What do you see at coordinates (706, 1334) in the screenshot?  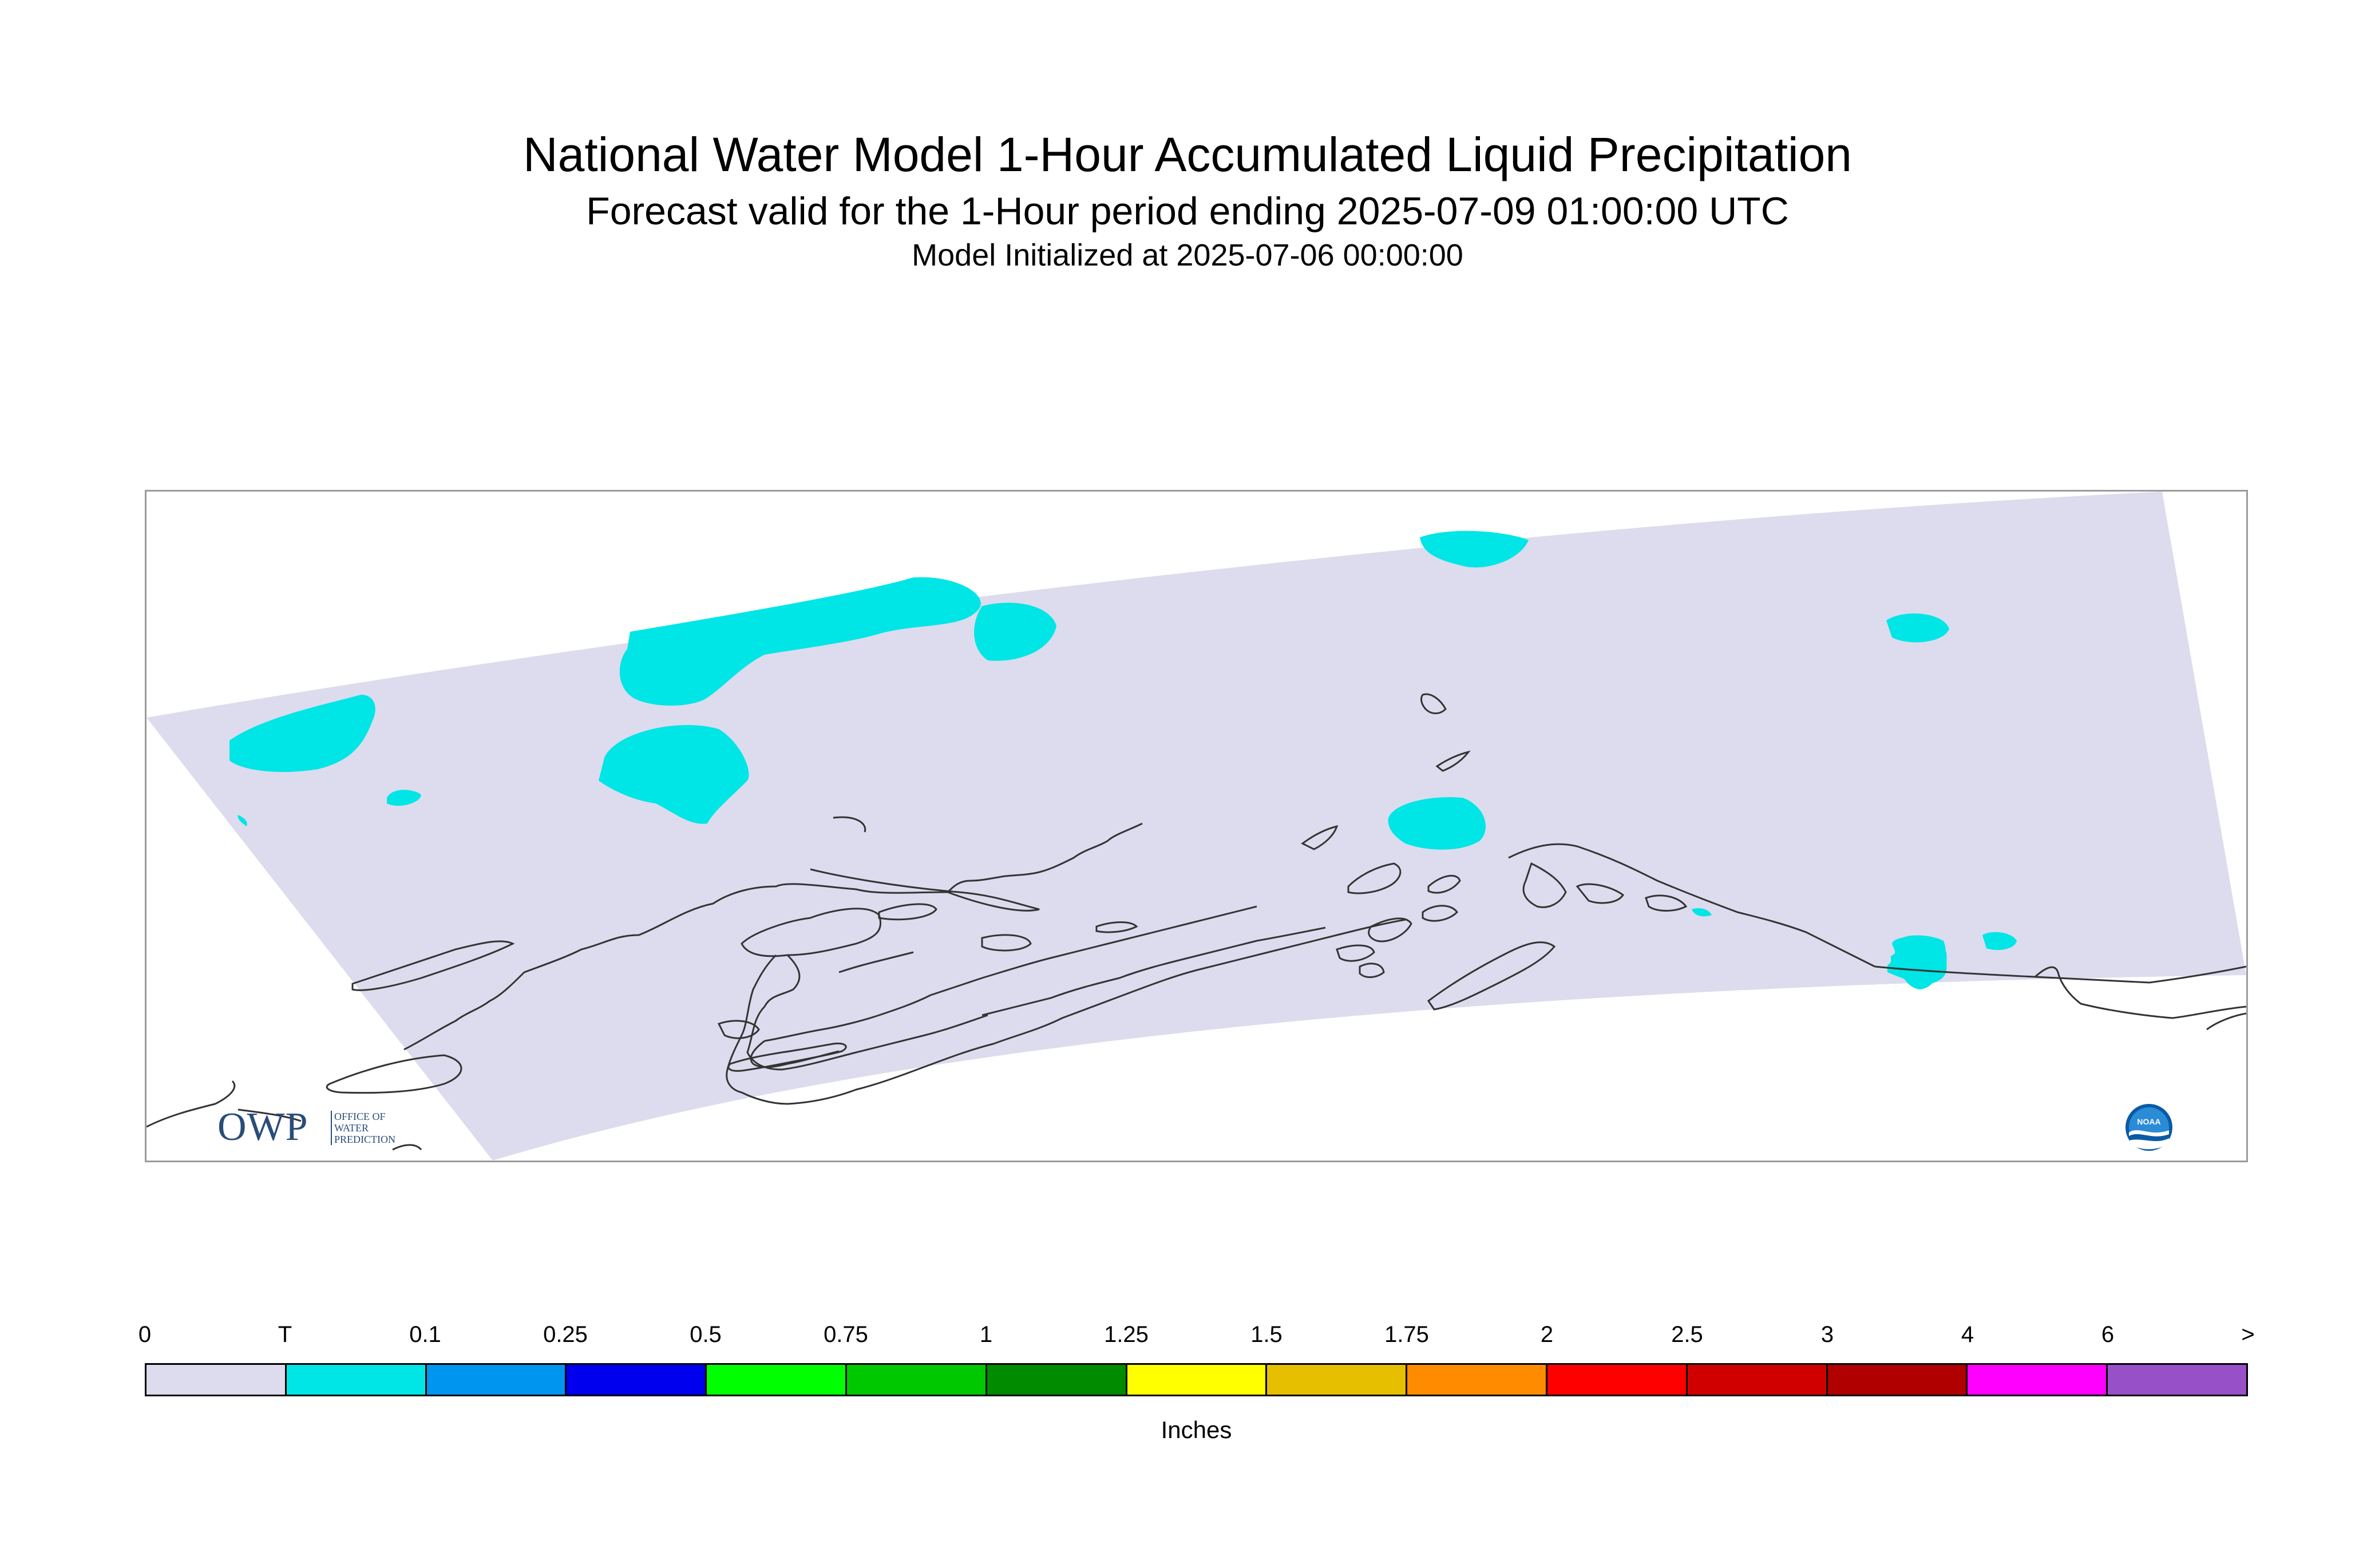 I see `legend-tick-label: 0.5` at bounding box center [706, 1334].